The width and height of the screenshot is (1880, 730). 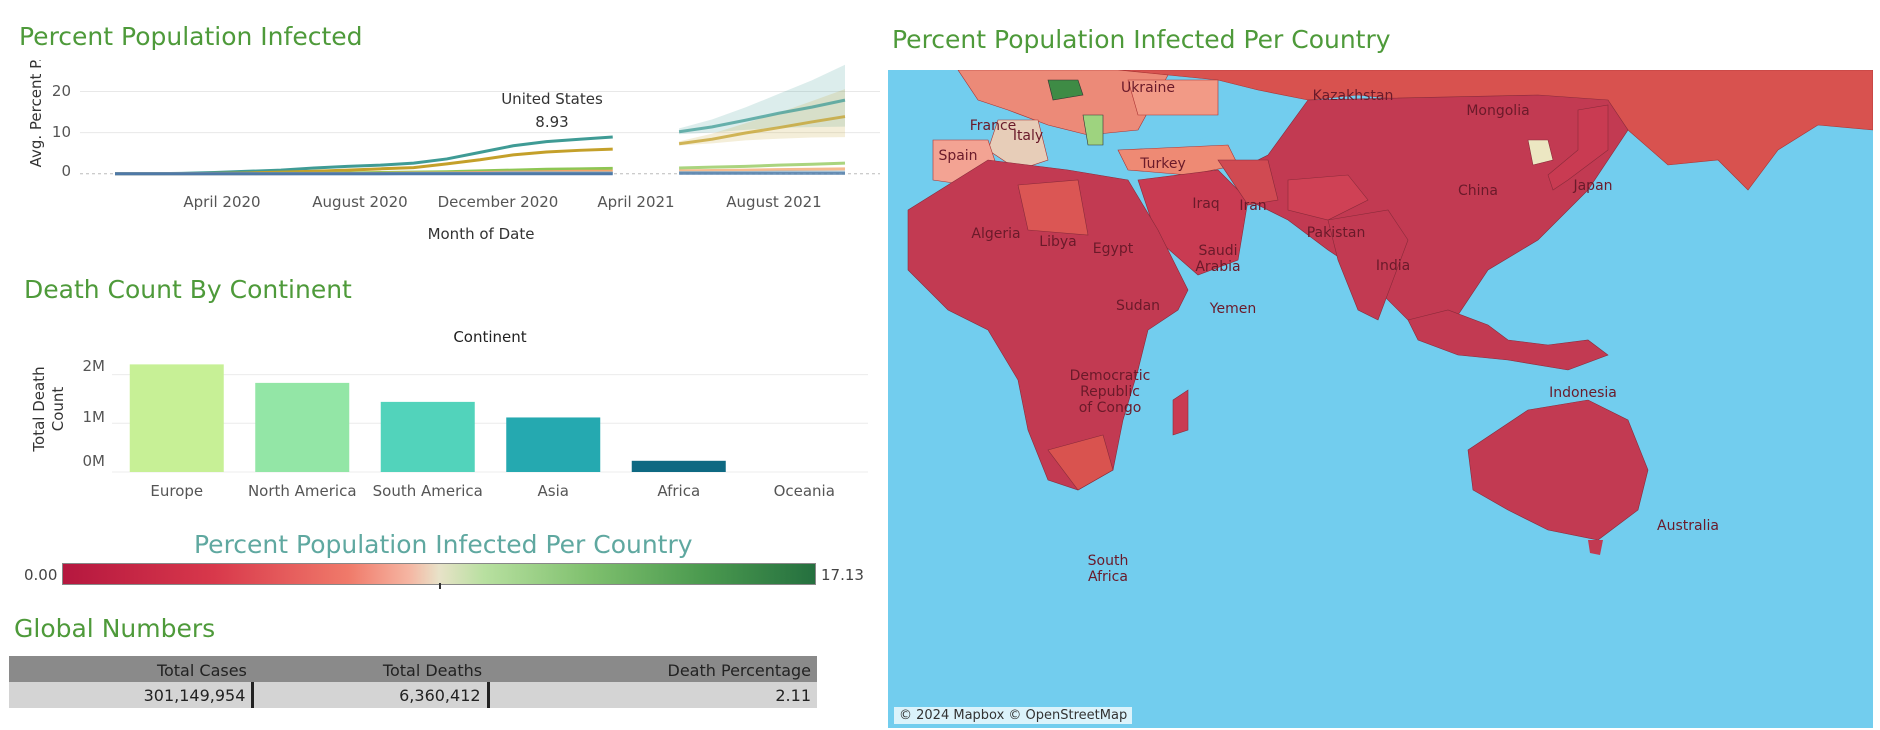 I want to click on india-region, so click(x=1368, y=265).